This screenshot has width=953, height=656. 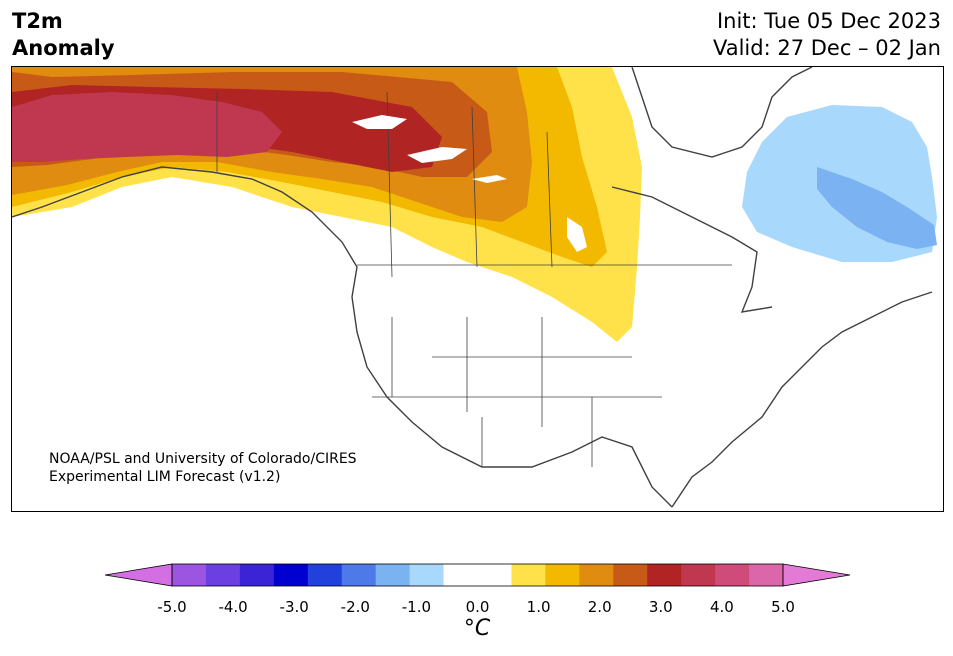 I want to click on colorbar-low-arrow, so click(x=138, y=575).